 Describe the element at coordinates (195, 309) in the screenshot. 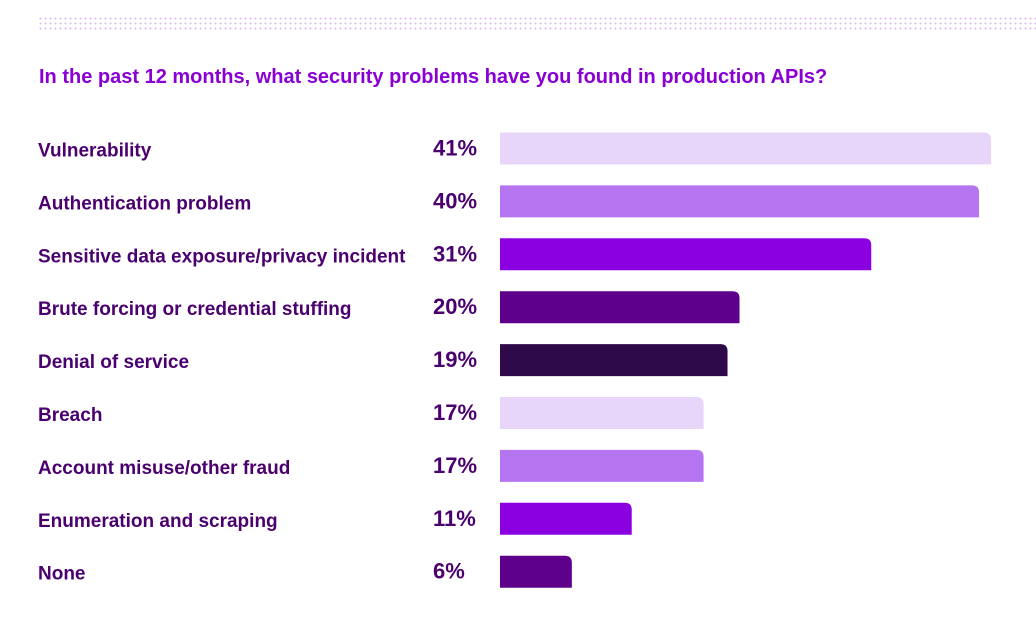

I see `category-label: Brute forcing or credential stuffing` at that location.